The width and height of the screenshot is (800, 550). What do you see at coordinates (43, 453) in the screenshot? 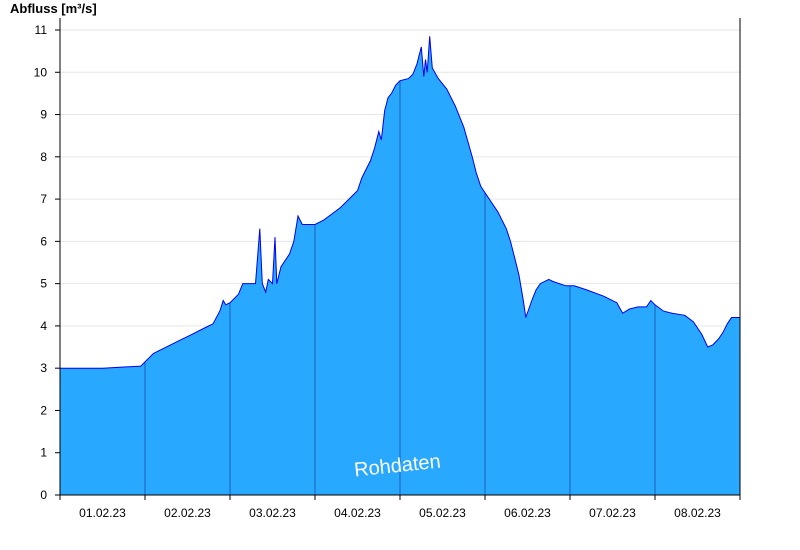
I see `y-tick-label: 1` at bounding box center [43, 453].